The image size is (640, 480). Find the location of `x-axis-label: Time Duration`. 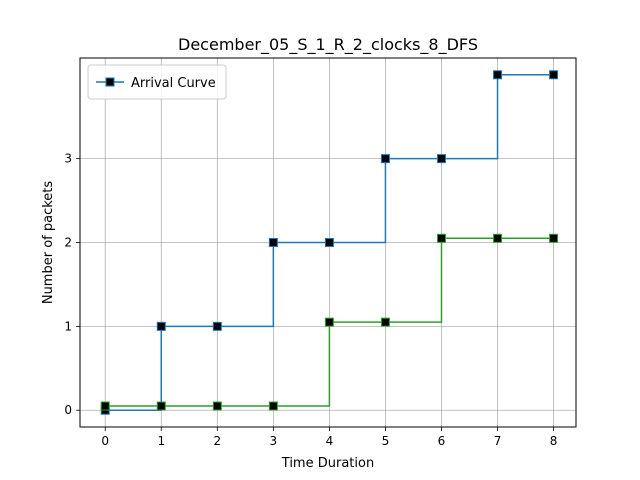

x-axis-label: Time Duration is located at coordinates (327, 463).